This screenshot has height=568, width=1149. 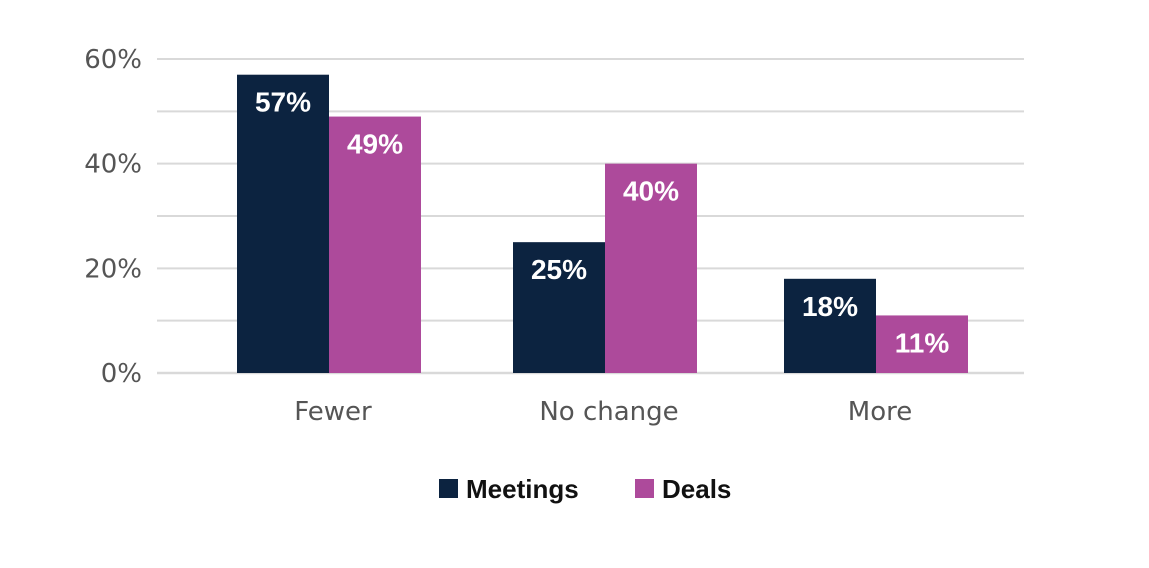 I want to click on legend: Meetings Deals, so click(x=585, y=489).